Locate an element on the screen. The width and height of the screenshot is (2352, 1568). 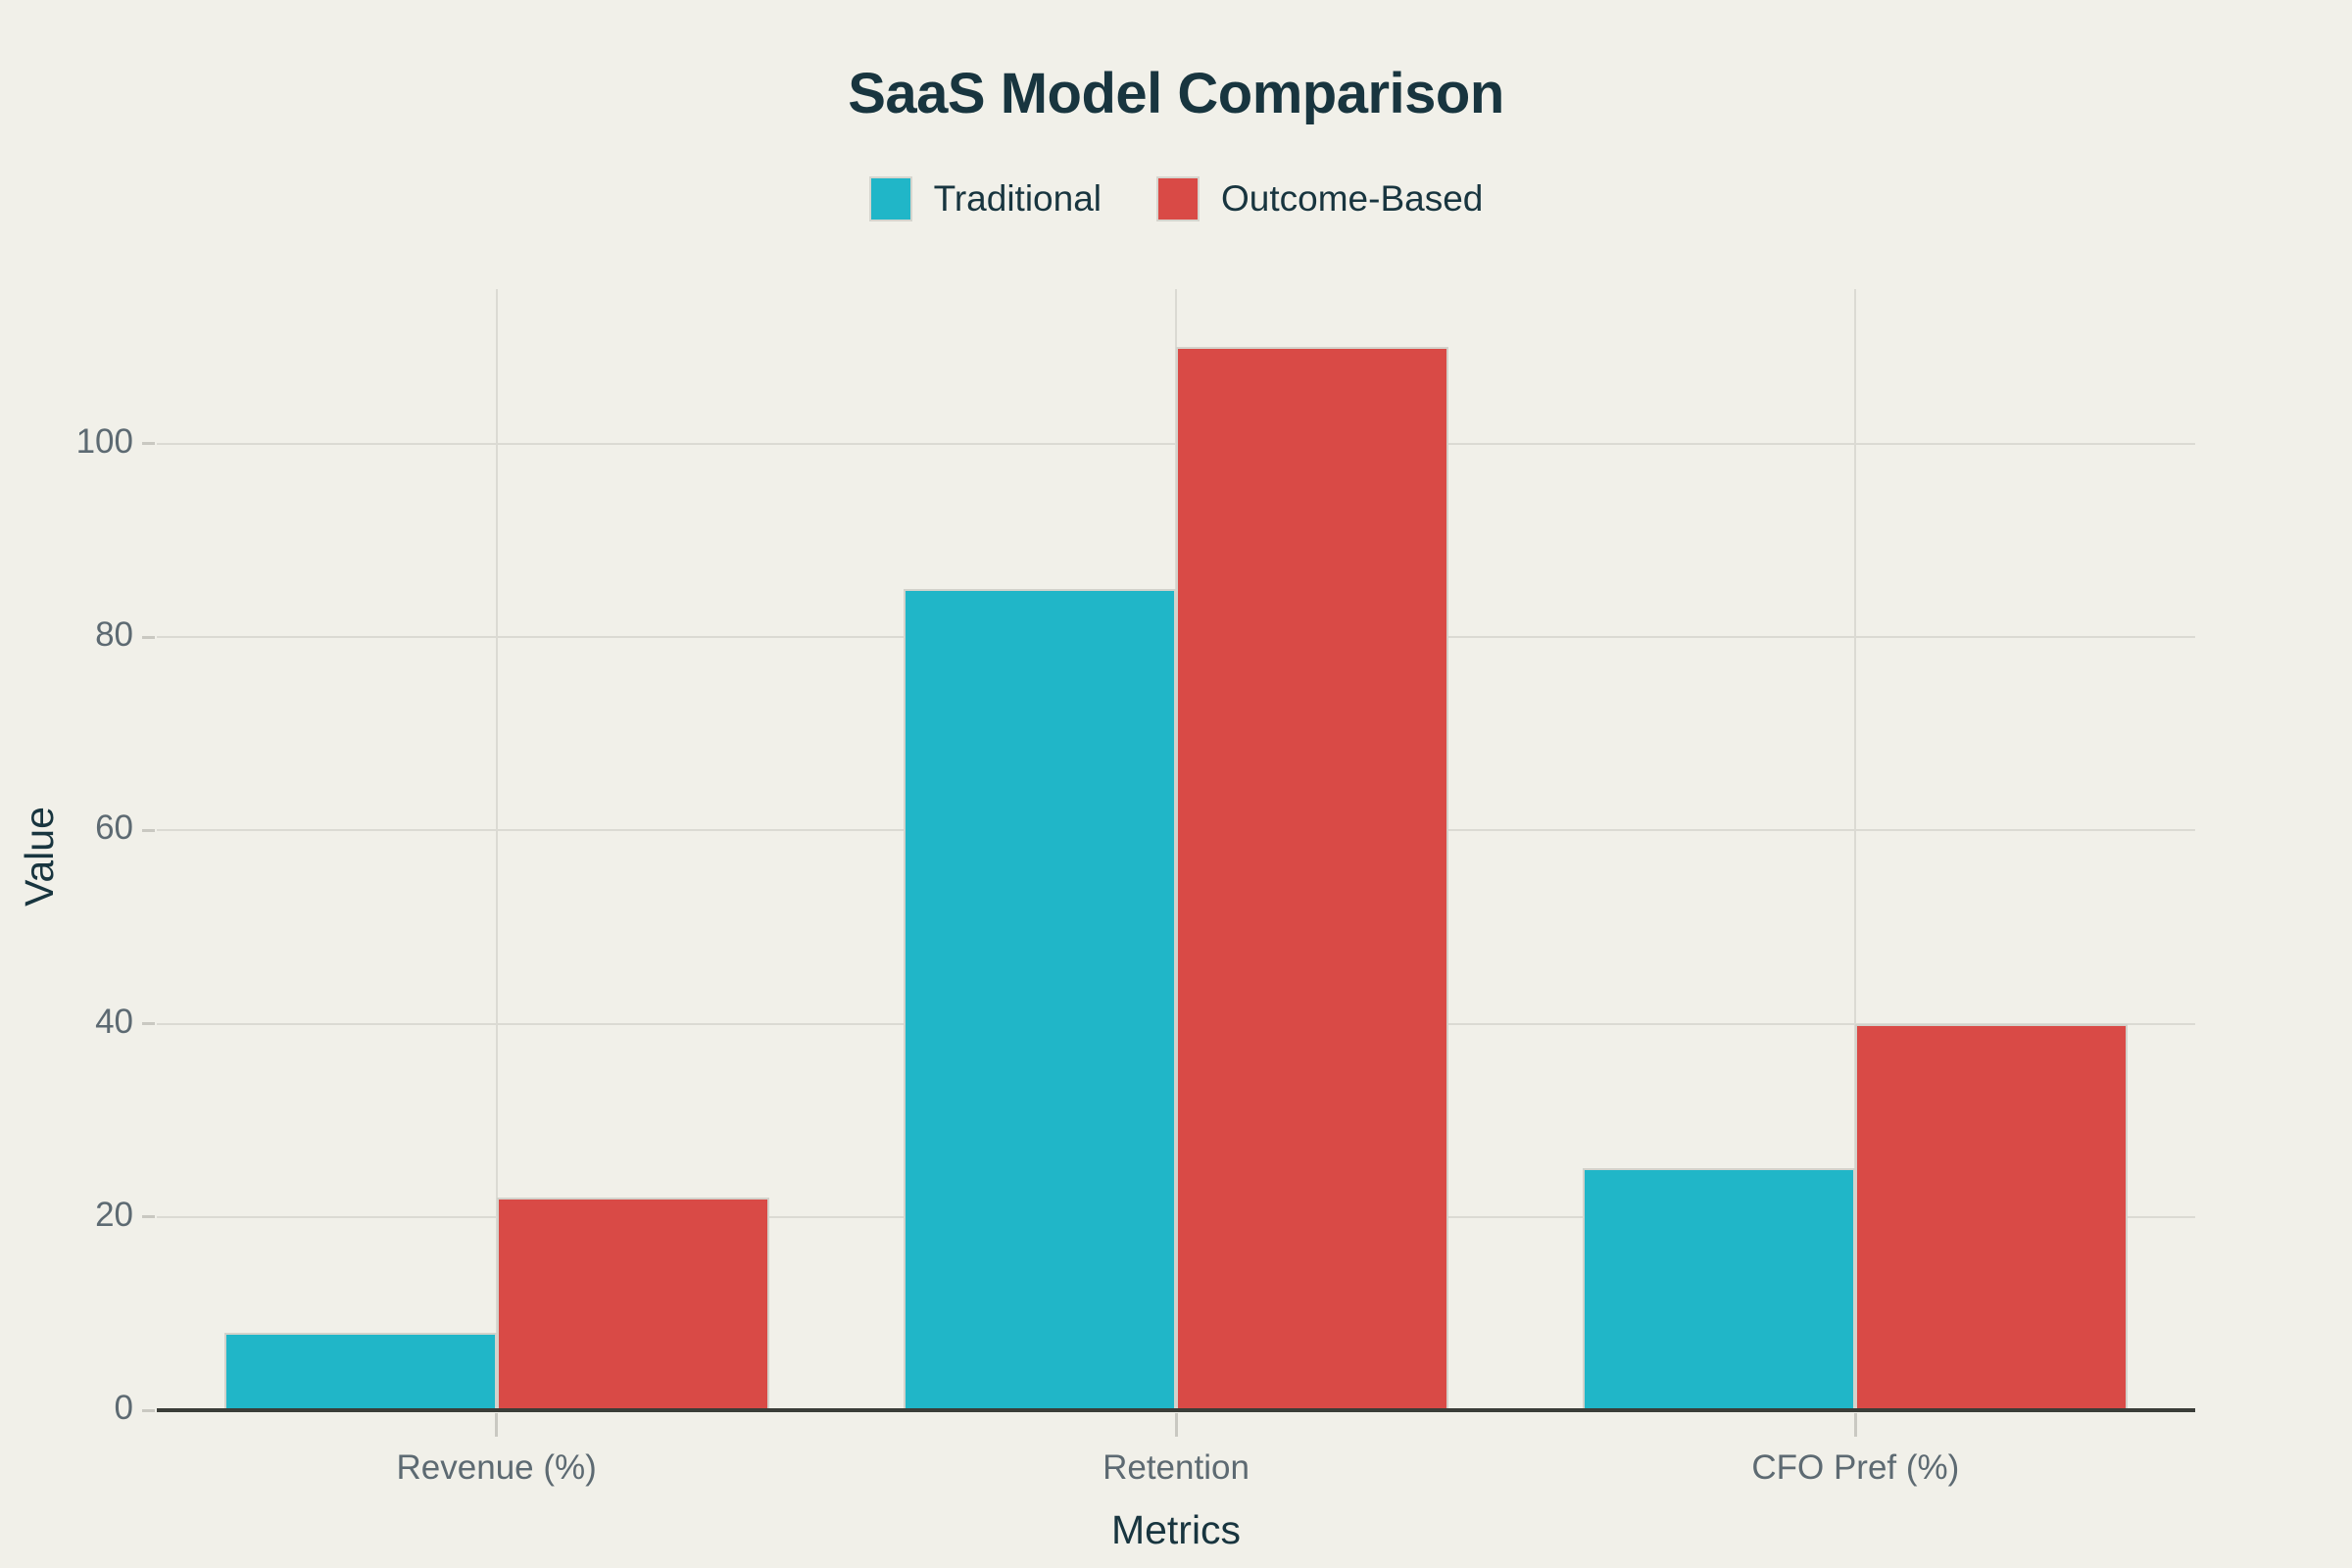
y-tick-label-60: 60 is located at coordinates (114, 828).